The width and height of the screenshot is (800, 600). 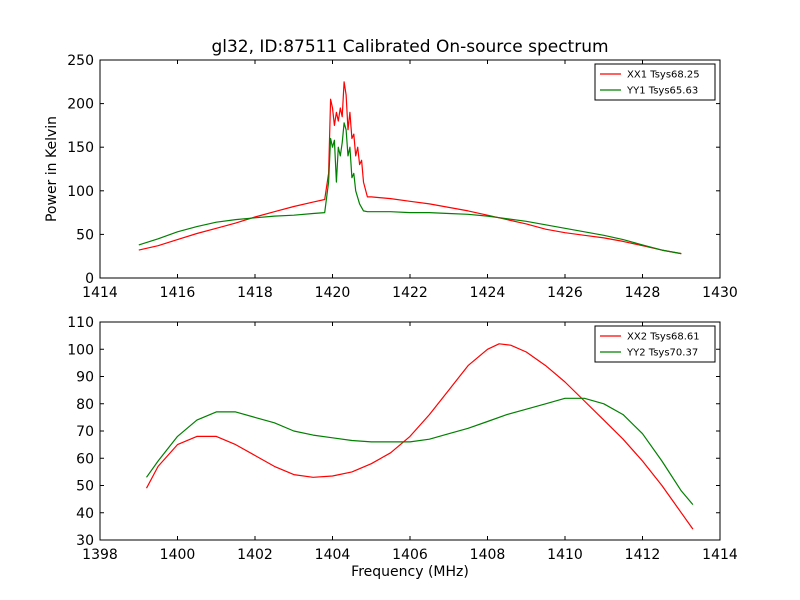 What do you see at coordinates (85, 405) in the screenshot?
I see `y-tick-label: 80` at bounding box center [85, 405].